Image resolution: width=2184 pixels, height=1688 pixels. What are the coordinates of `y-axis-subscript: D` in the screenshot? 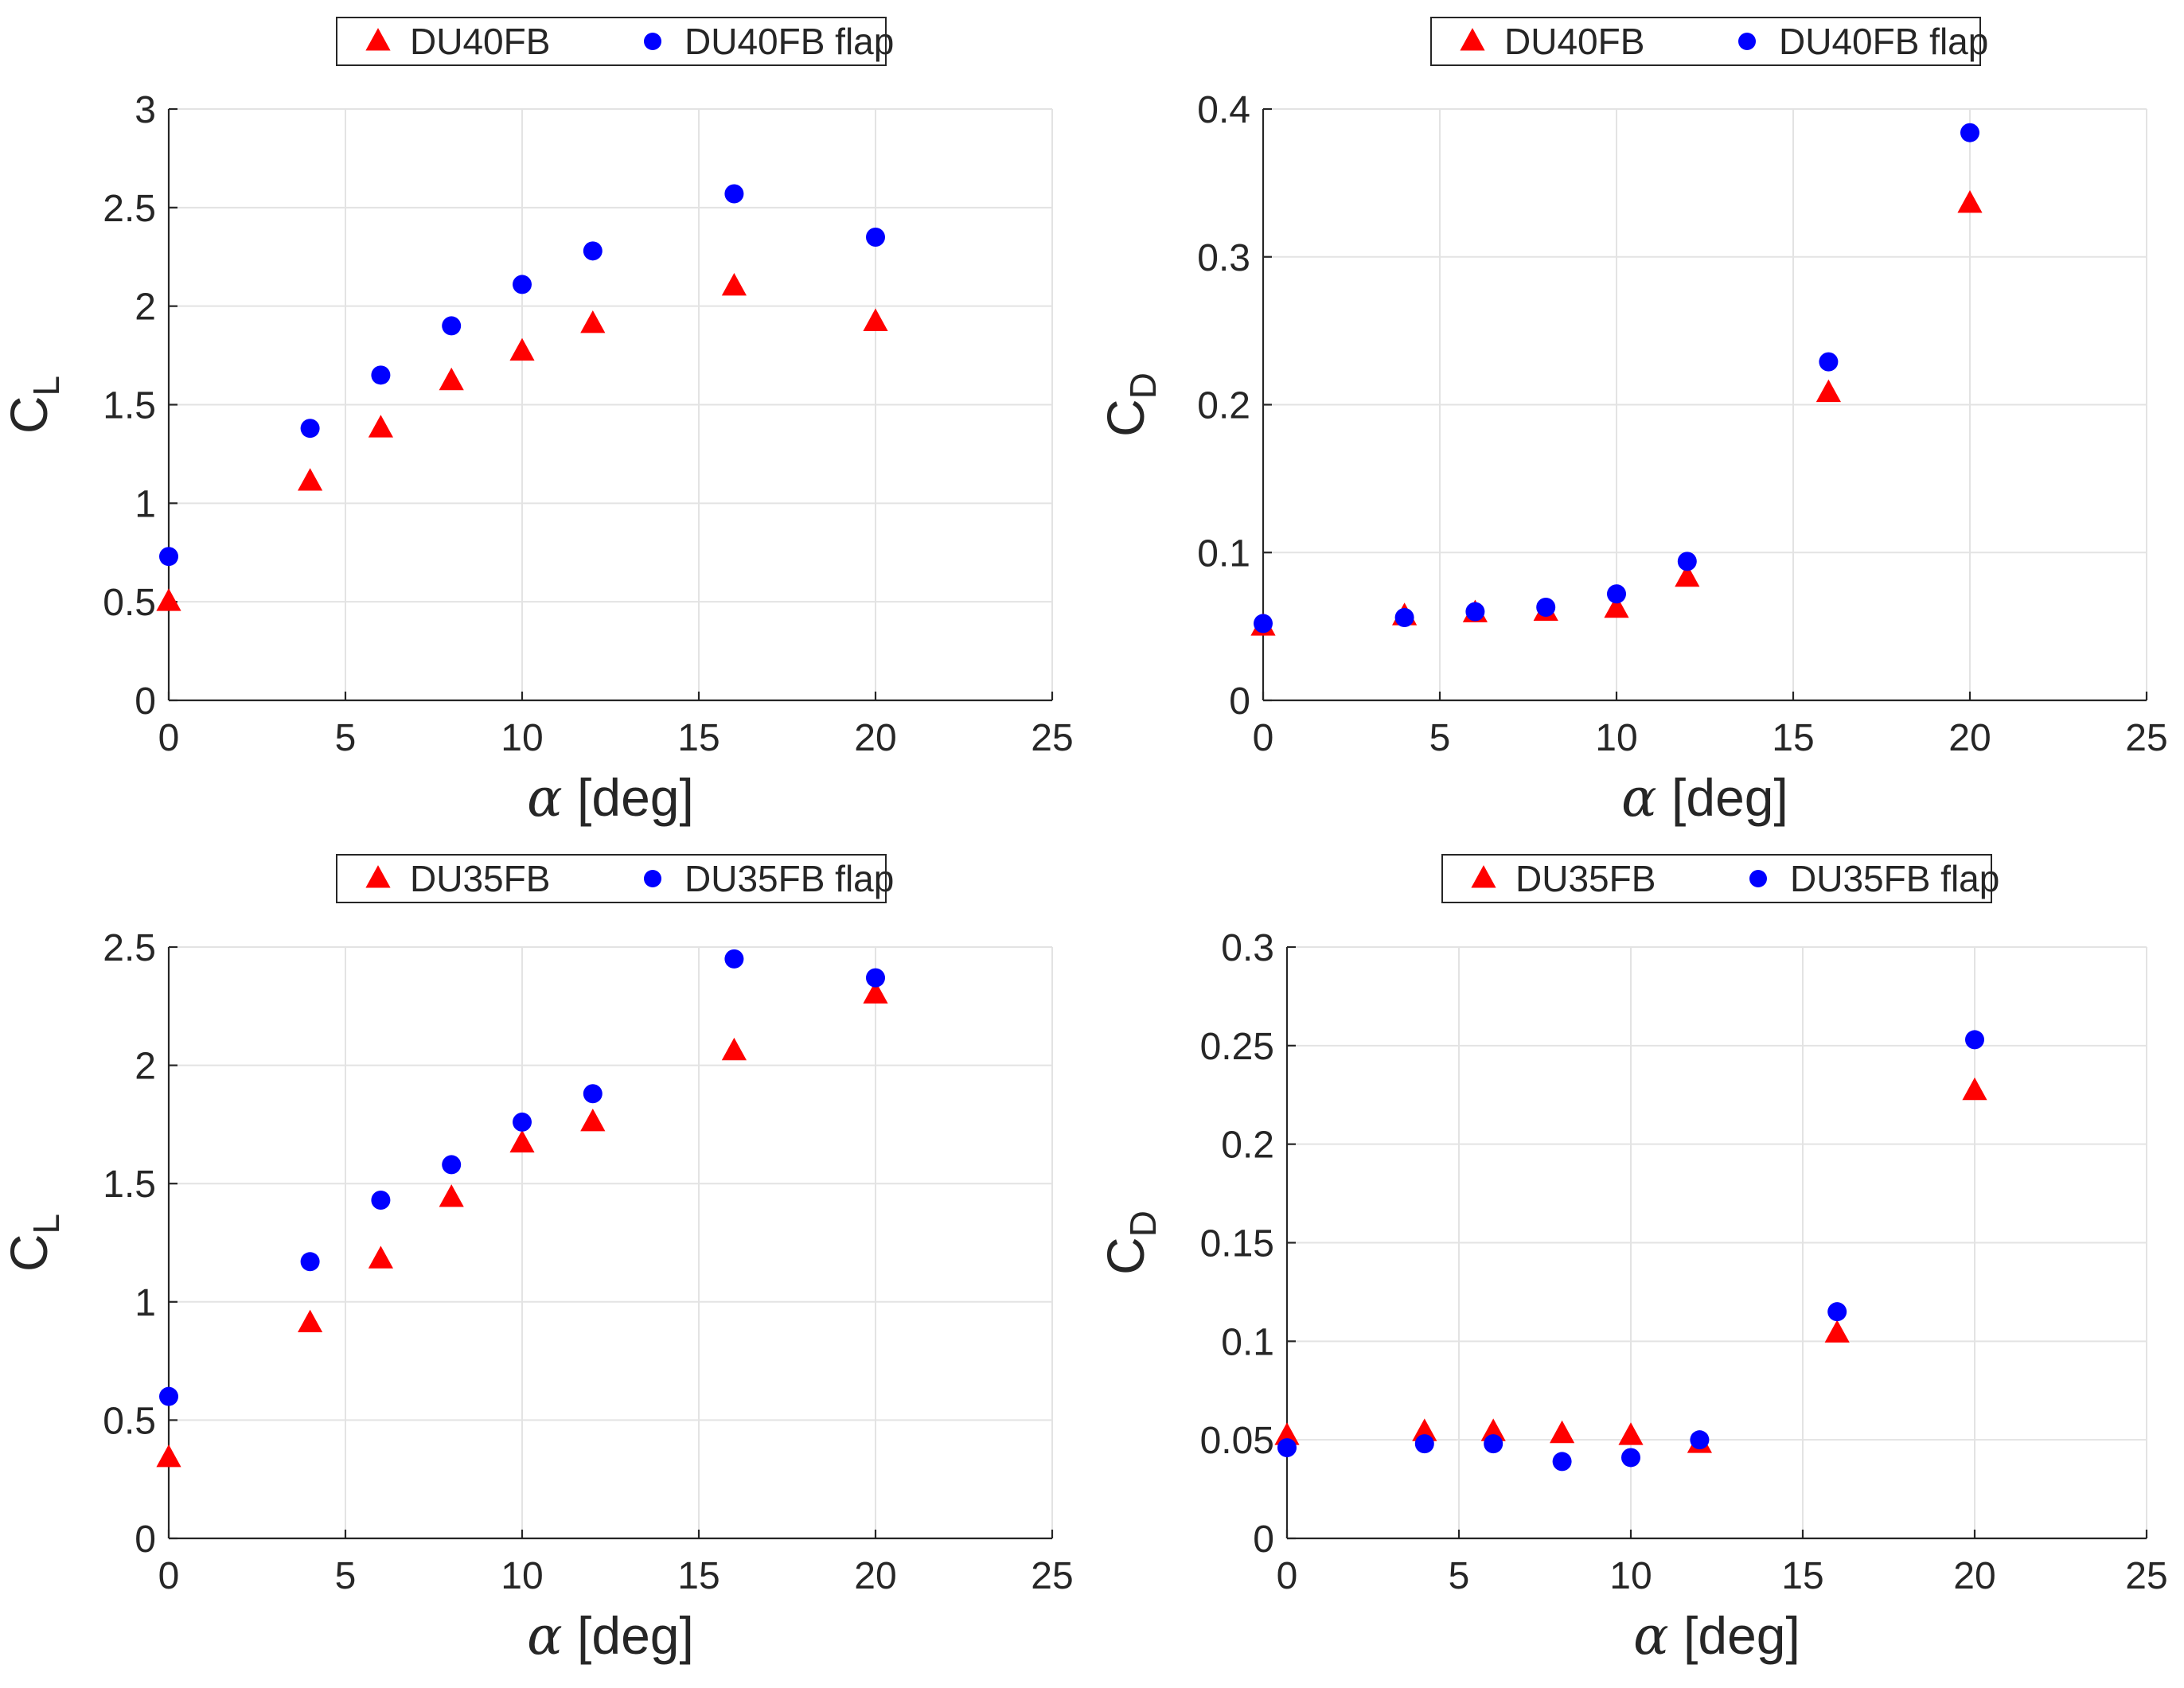 It's located at (1143, 385).